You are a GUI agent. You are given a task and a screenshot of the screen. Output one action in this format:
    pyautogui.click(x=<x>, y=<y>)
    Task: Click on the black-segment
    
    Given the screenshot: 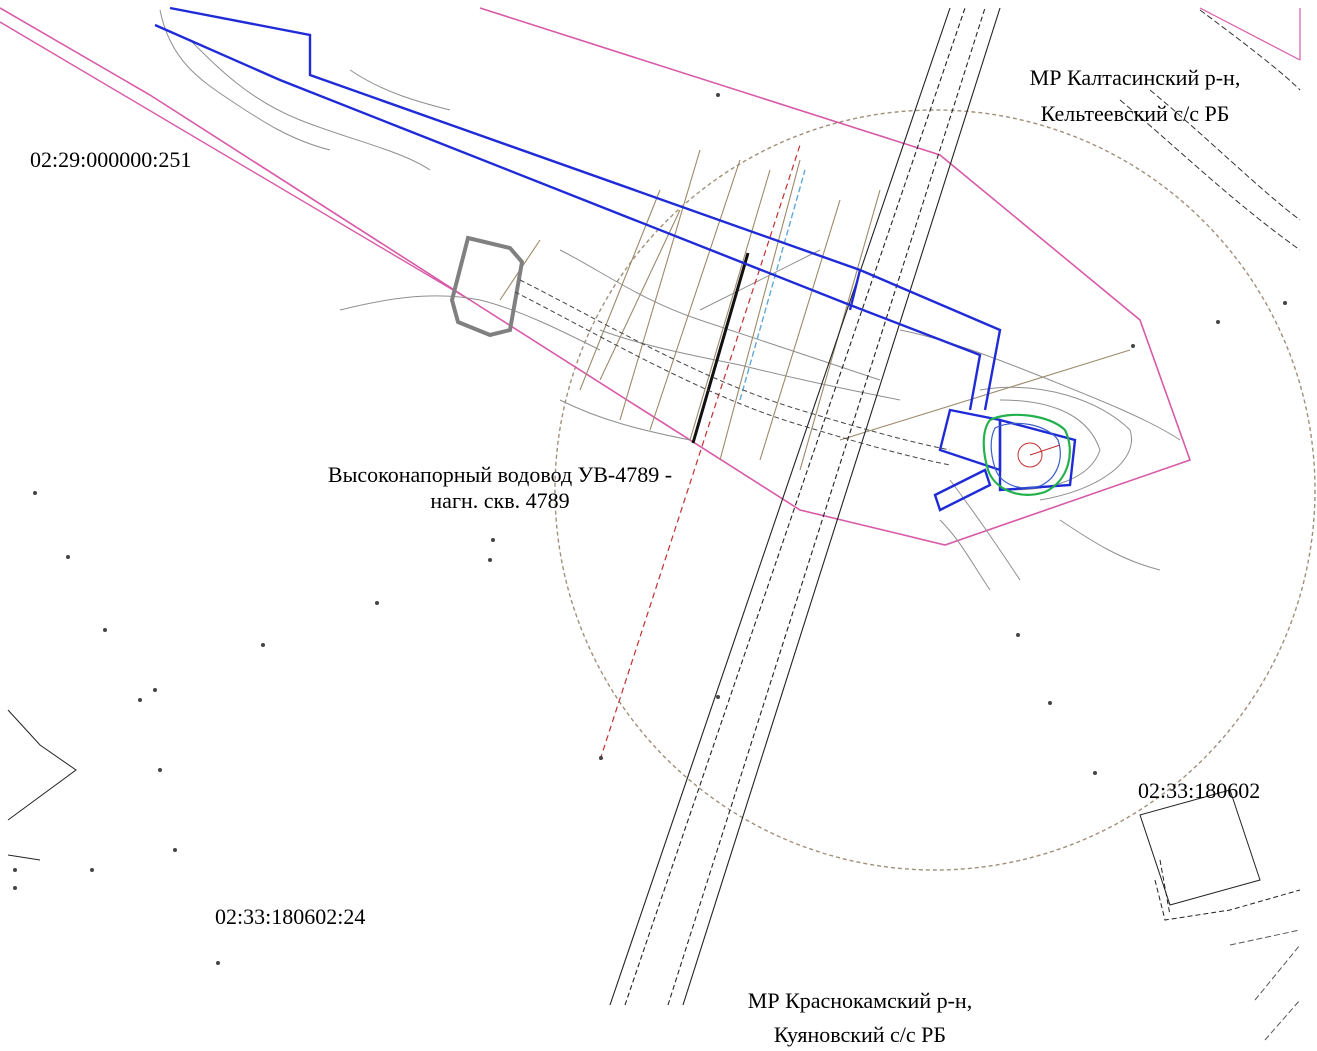 What is the action you would take?
    pyautogui.click(x=720, y=348)
    